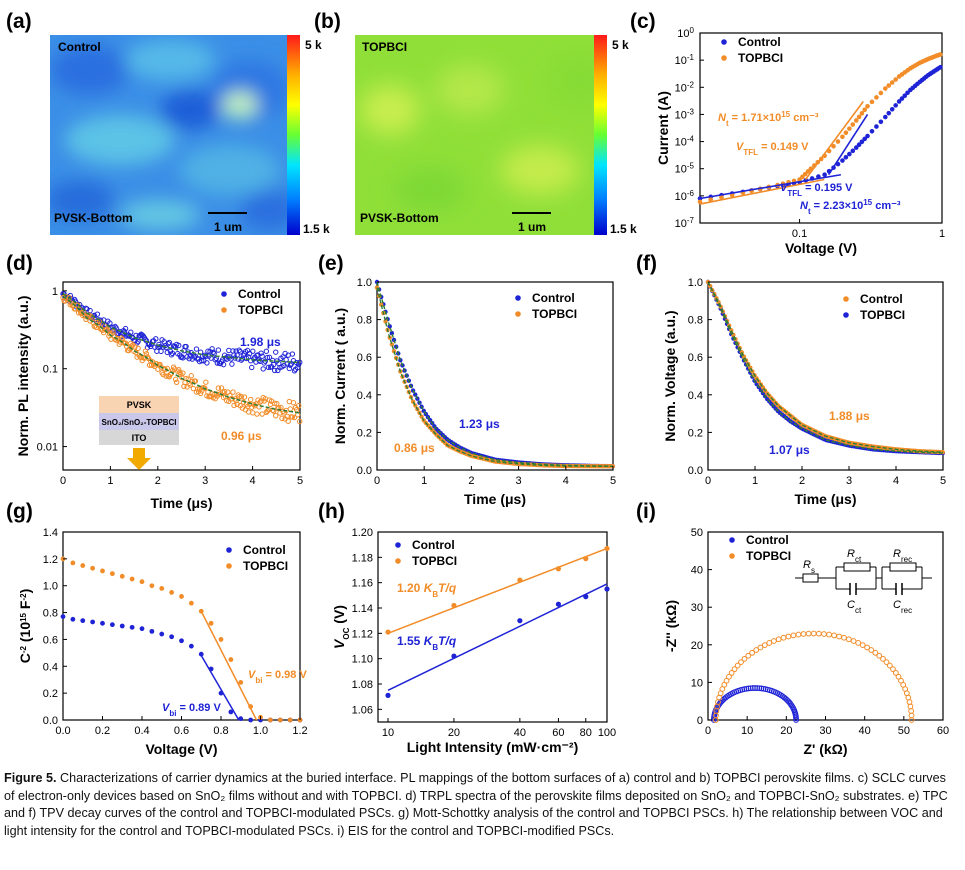  What do you see at coordinates (695, 283) in the screenshot?
I see `y-tick-label: 1.0` at bounding box center [695, 283].